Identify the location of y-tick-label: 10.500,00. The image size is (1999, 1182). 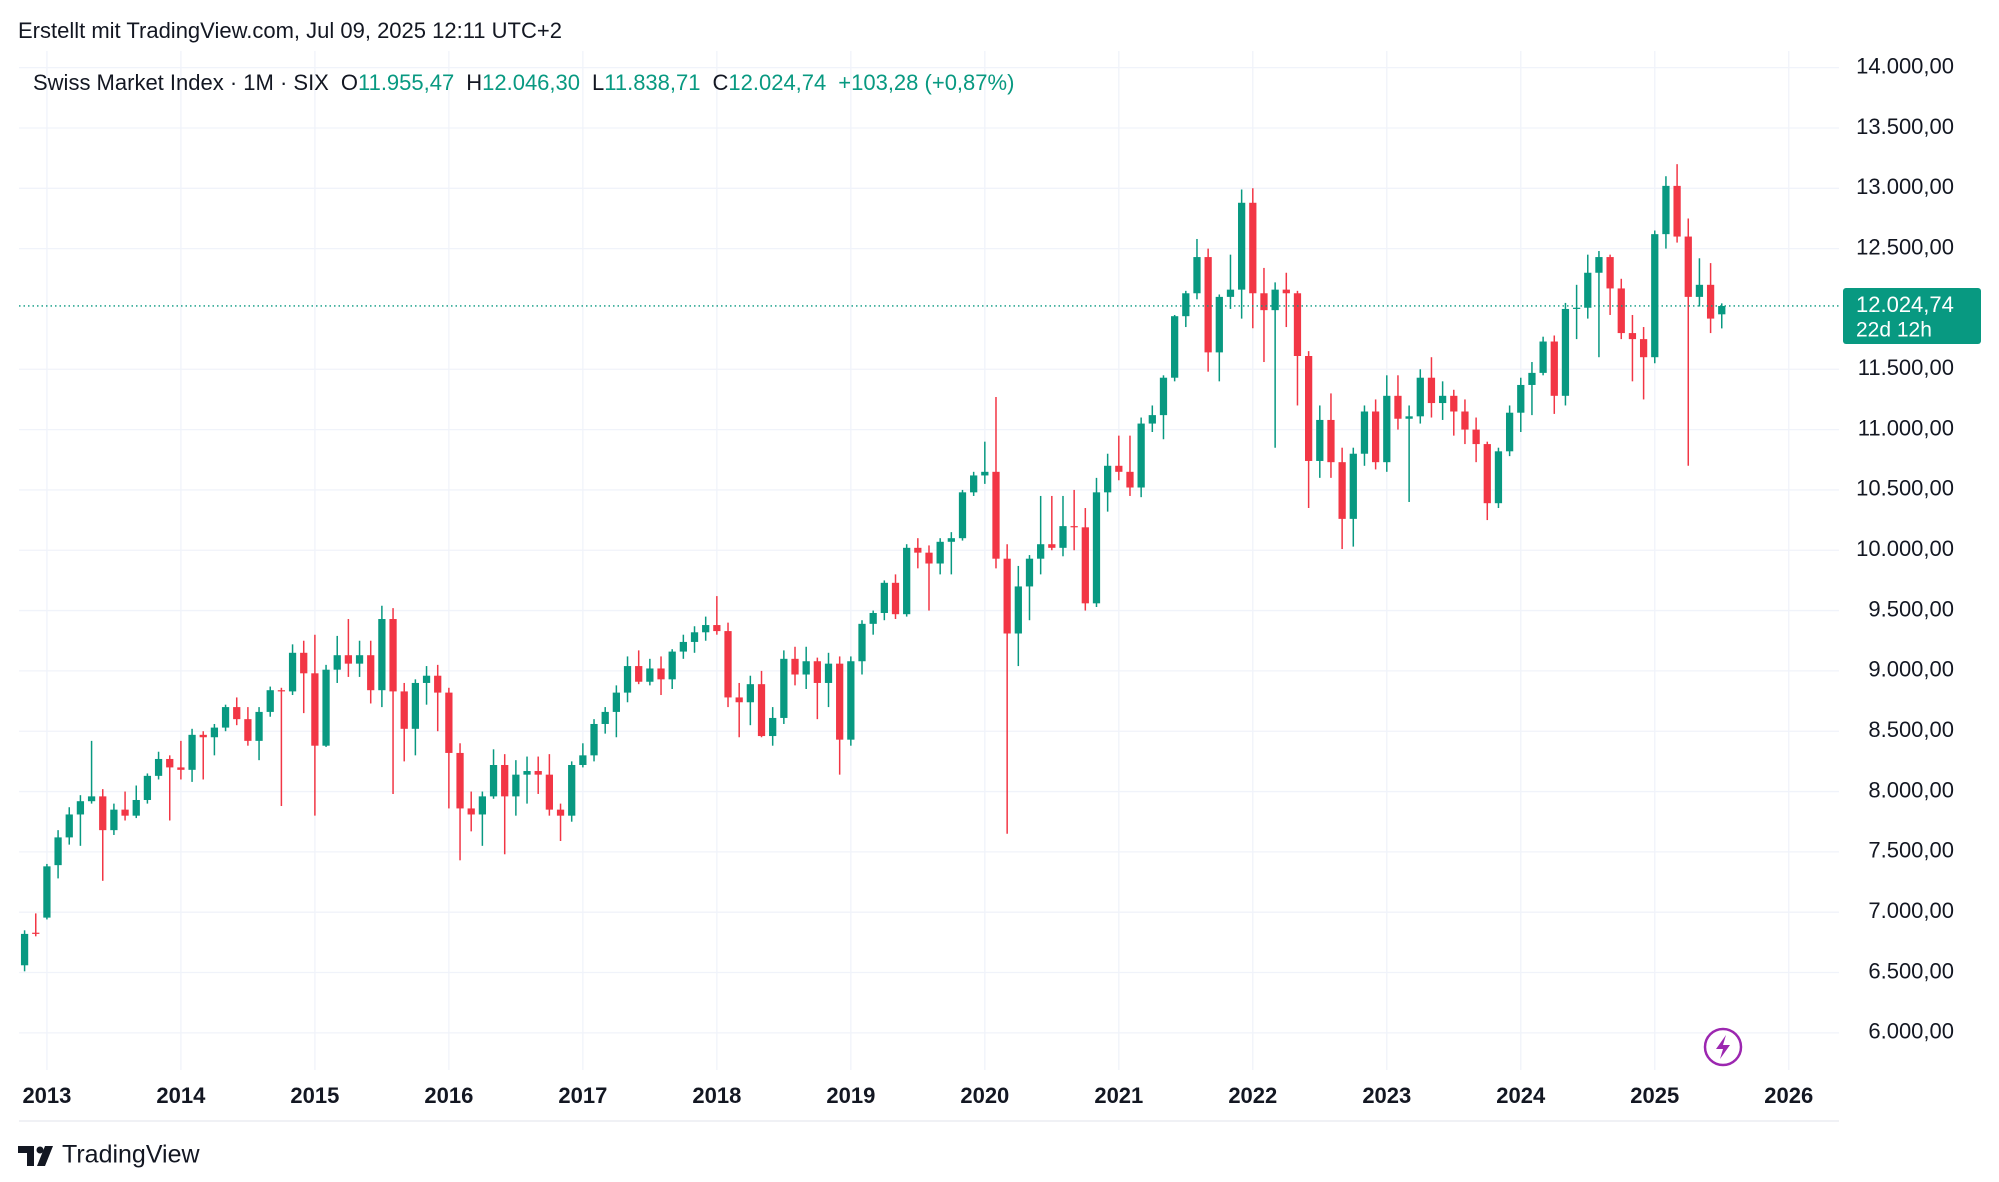
(1905, 488).